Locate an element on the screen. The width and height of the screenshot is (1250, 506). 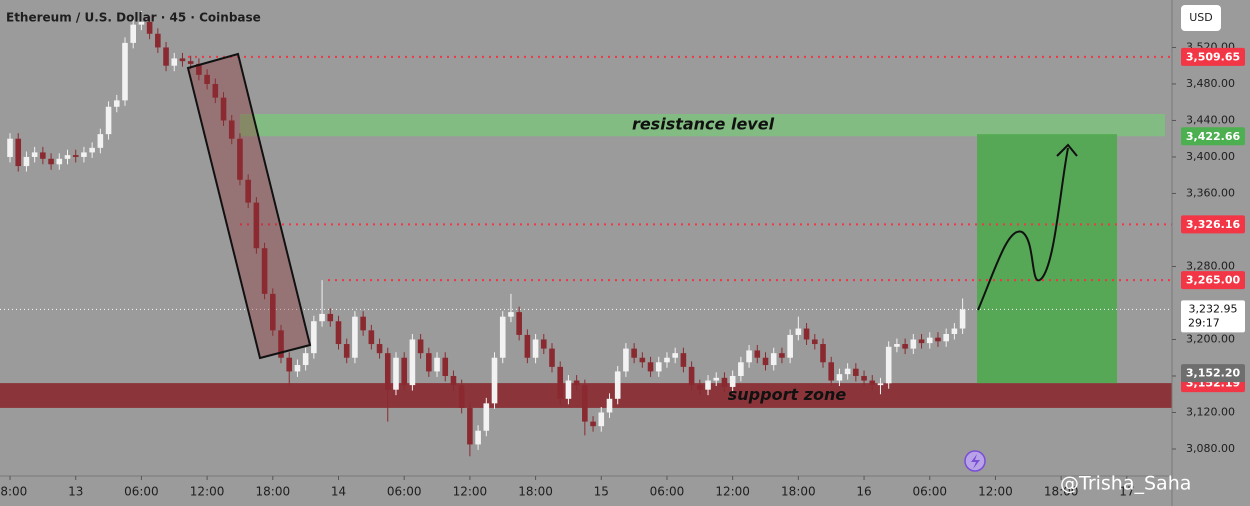
price-tag is located at coordinates (1213, 56).